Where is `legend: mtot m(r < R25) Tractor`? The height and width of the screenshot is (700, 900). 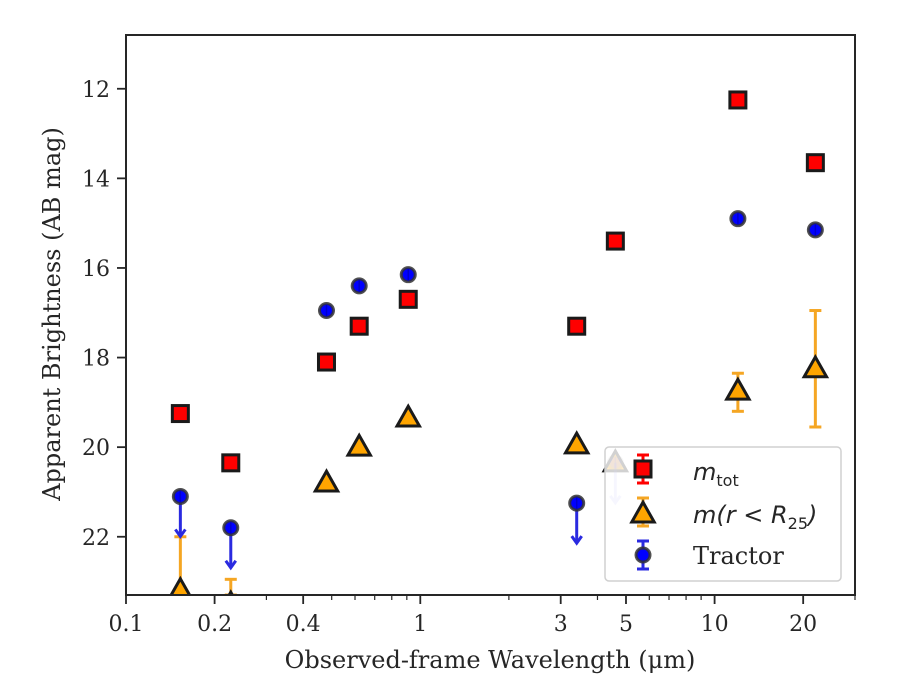 legend: mtot m(r < R25) Tractor is located at coordinates (723, 514).